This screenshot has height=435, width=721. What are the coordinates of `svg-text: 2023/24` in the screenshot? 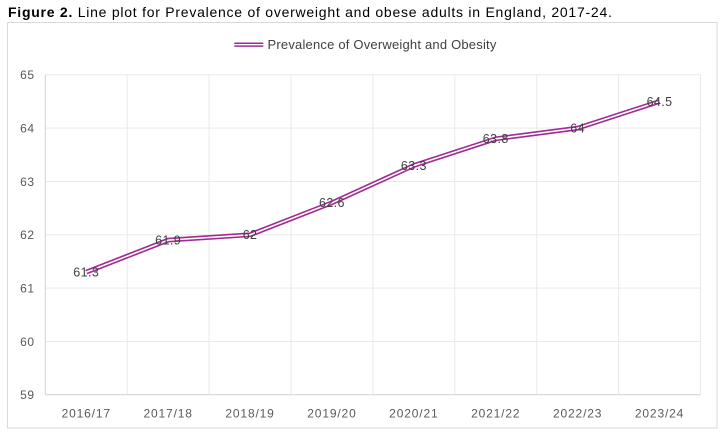 It's located at (659, 414).